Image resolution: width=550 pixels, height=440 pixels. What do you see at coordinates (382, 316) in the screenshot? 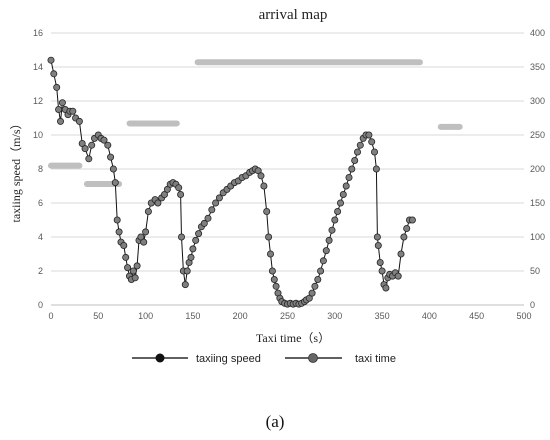
I see `x-tick-label: 350` at bounding box center [382, 316].